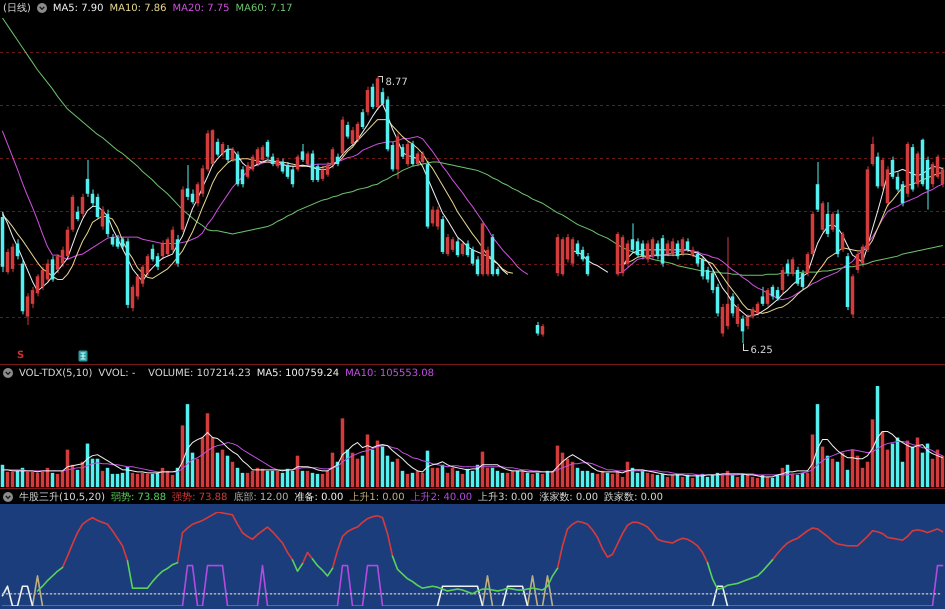 The height and width of the screenshot is (609, 945). Describe the element at coordinates (174, 373) in the screenshot. I see `chart-subtitle: VVOL: - VOLUME: 107214.23` at that location.